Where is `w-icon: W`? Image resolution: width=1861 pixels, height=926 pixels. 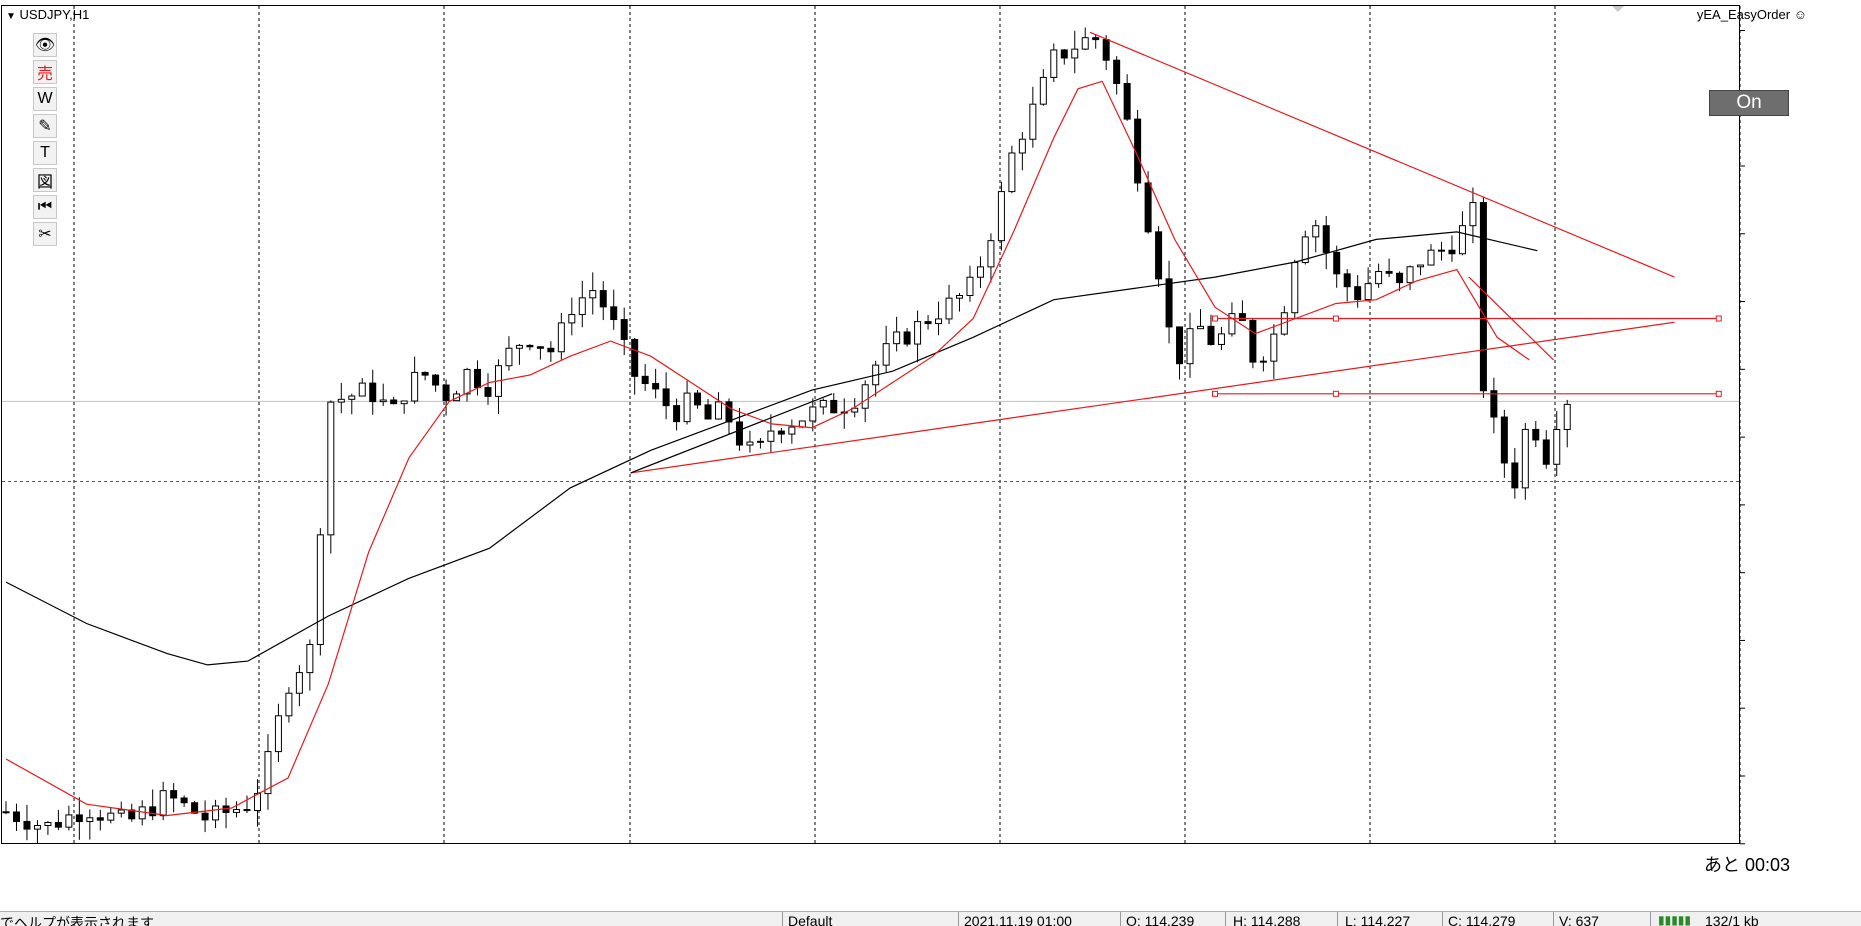 w-icon: W is located at coordinates (45, 99).